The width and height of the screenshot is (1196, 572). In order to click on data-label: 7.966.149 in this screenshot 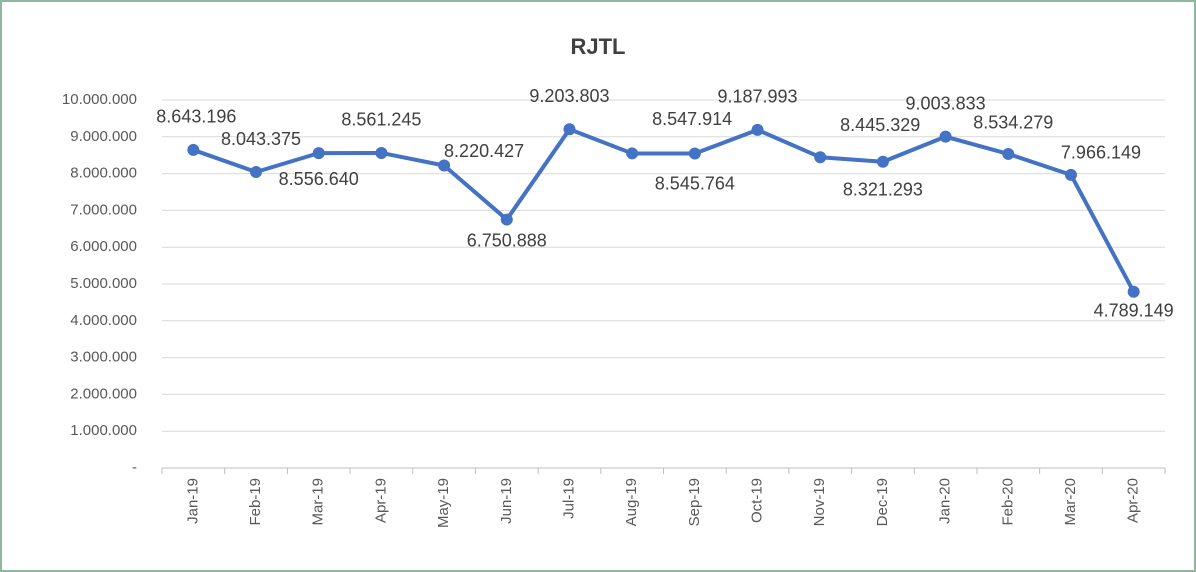, I will do `click(1101, 153)`.